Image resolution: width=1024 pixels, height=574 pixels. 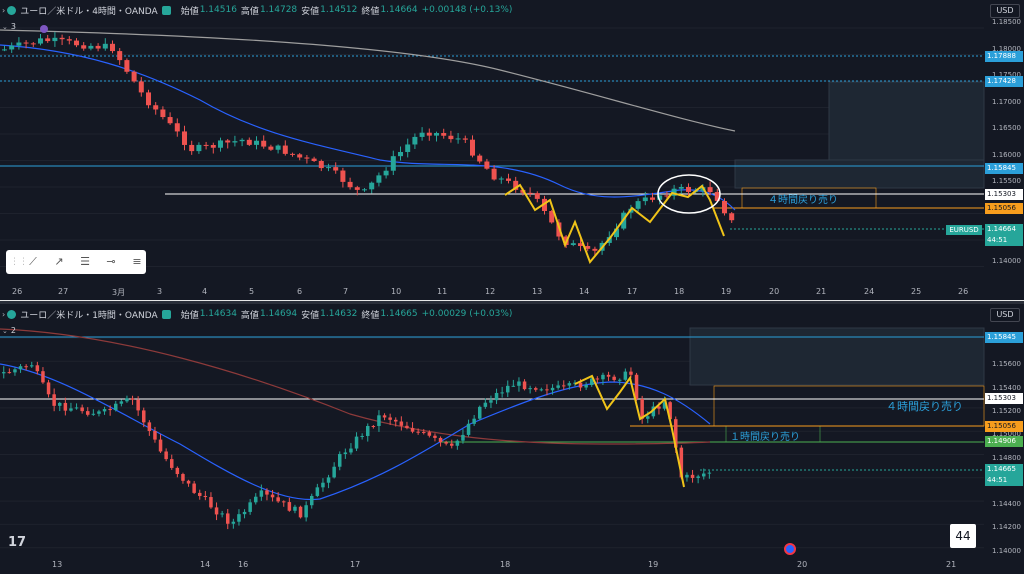 I want to click on horizontal-line-icon: ⊸, so click(x=111, y=261).